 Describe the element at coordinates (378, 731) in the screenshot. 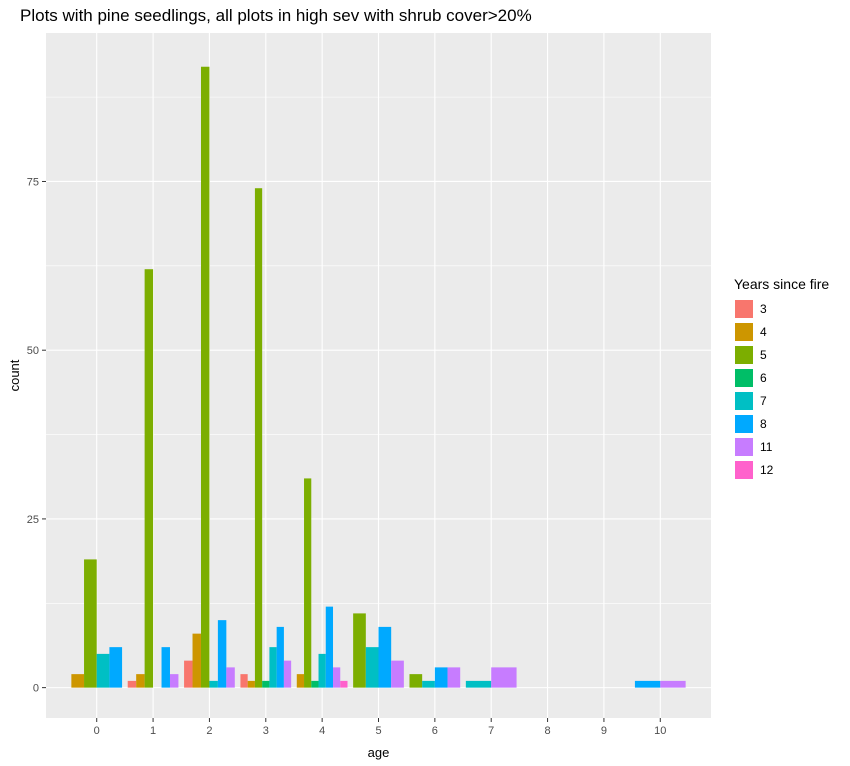

I see `x-tick-label: 5` at that location.